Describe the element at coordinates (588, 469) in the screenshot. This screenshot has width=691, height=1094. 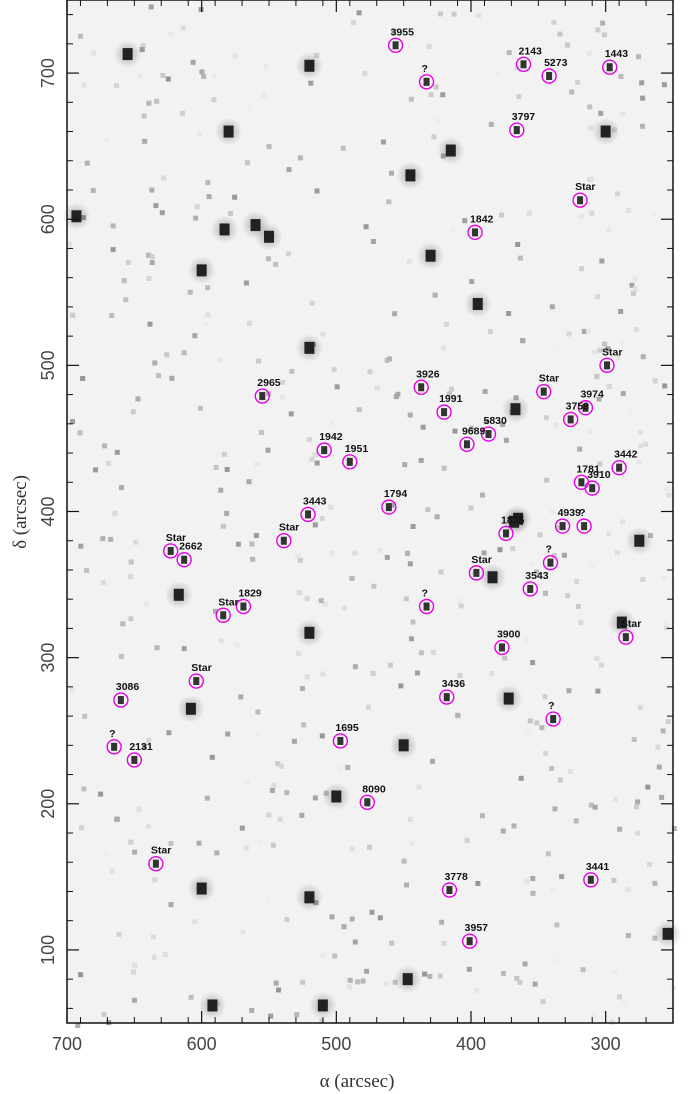
I see `source-label: 1781` at that location.